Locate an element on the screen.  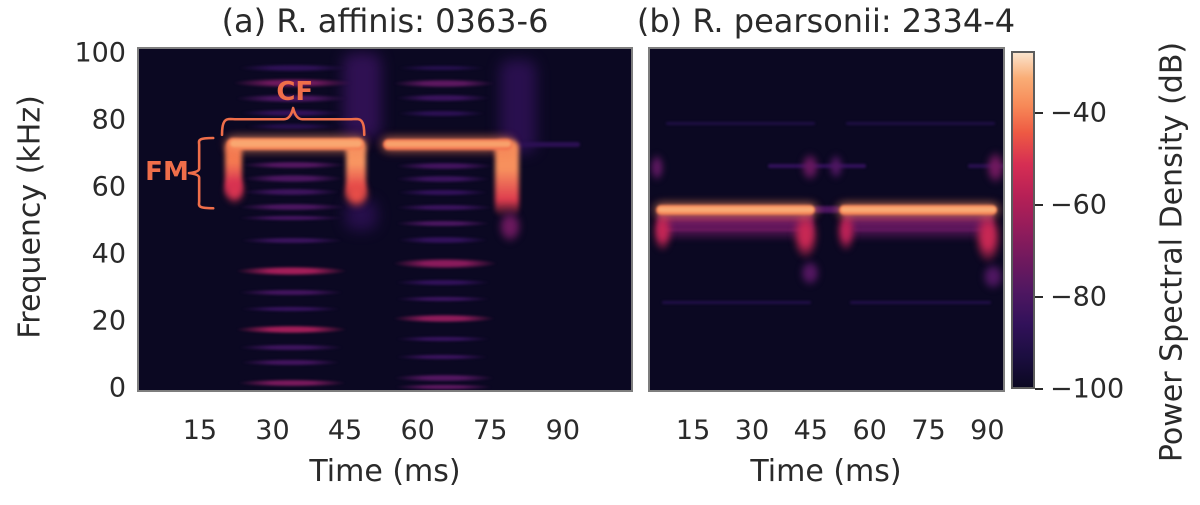
panel-a-title: (a) R. affinis: 0363-6 is located at coordinates (385, 21).